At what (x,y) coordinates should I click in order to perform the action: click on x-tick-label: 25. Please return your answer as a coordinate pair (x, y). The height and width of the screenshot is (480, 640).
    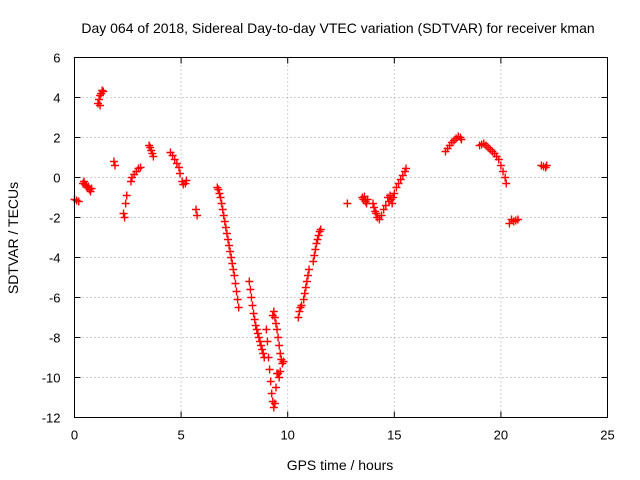
    Looking at the image, I should click on (607, 435).